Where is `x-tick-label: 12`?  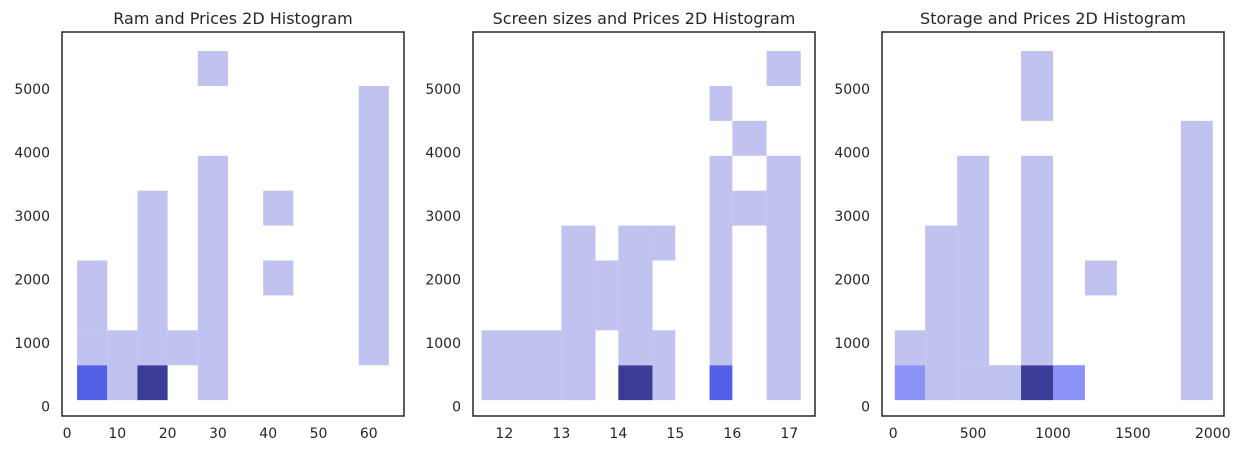
x-tick-label: 12 is located at coordinates (504, 434).